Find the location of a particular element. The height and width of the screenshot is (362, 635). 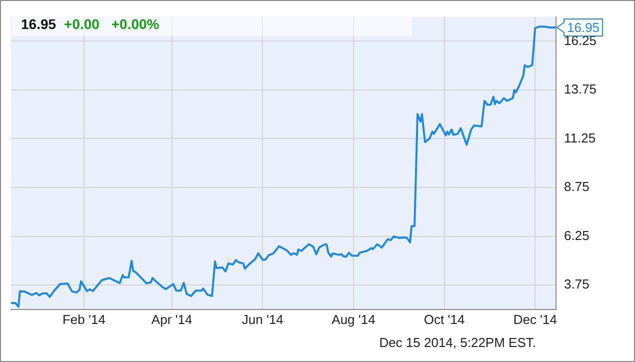

text: Dec 15 2014, 5:22PM EST. is located at coordinates (457, 342).